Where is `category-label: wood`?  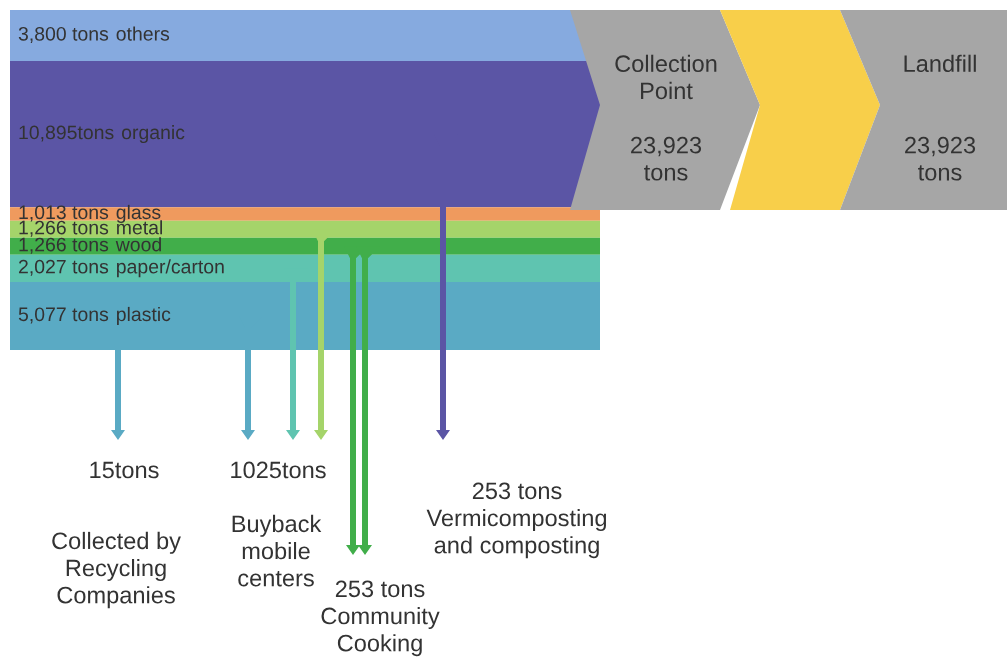
category-label: wood is located at coordinates (138, 244).